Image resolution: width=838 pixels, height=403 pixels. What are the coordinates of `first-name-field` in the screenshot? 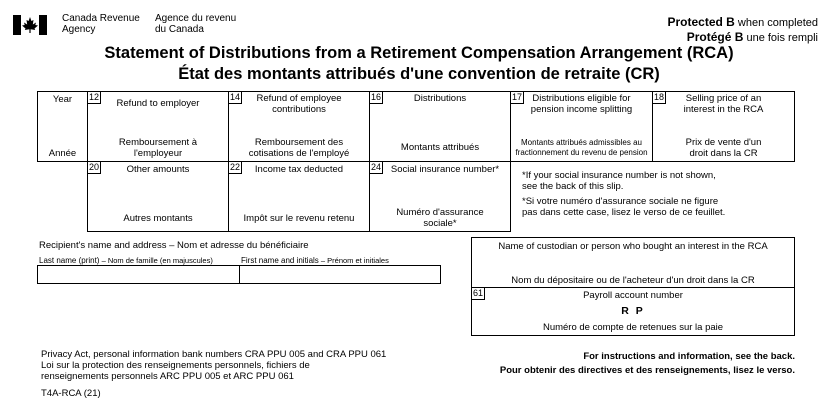 It's located at (340, 274).